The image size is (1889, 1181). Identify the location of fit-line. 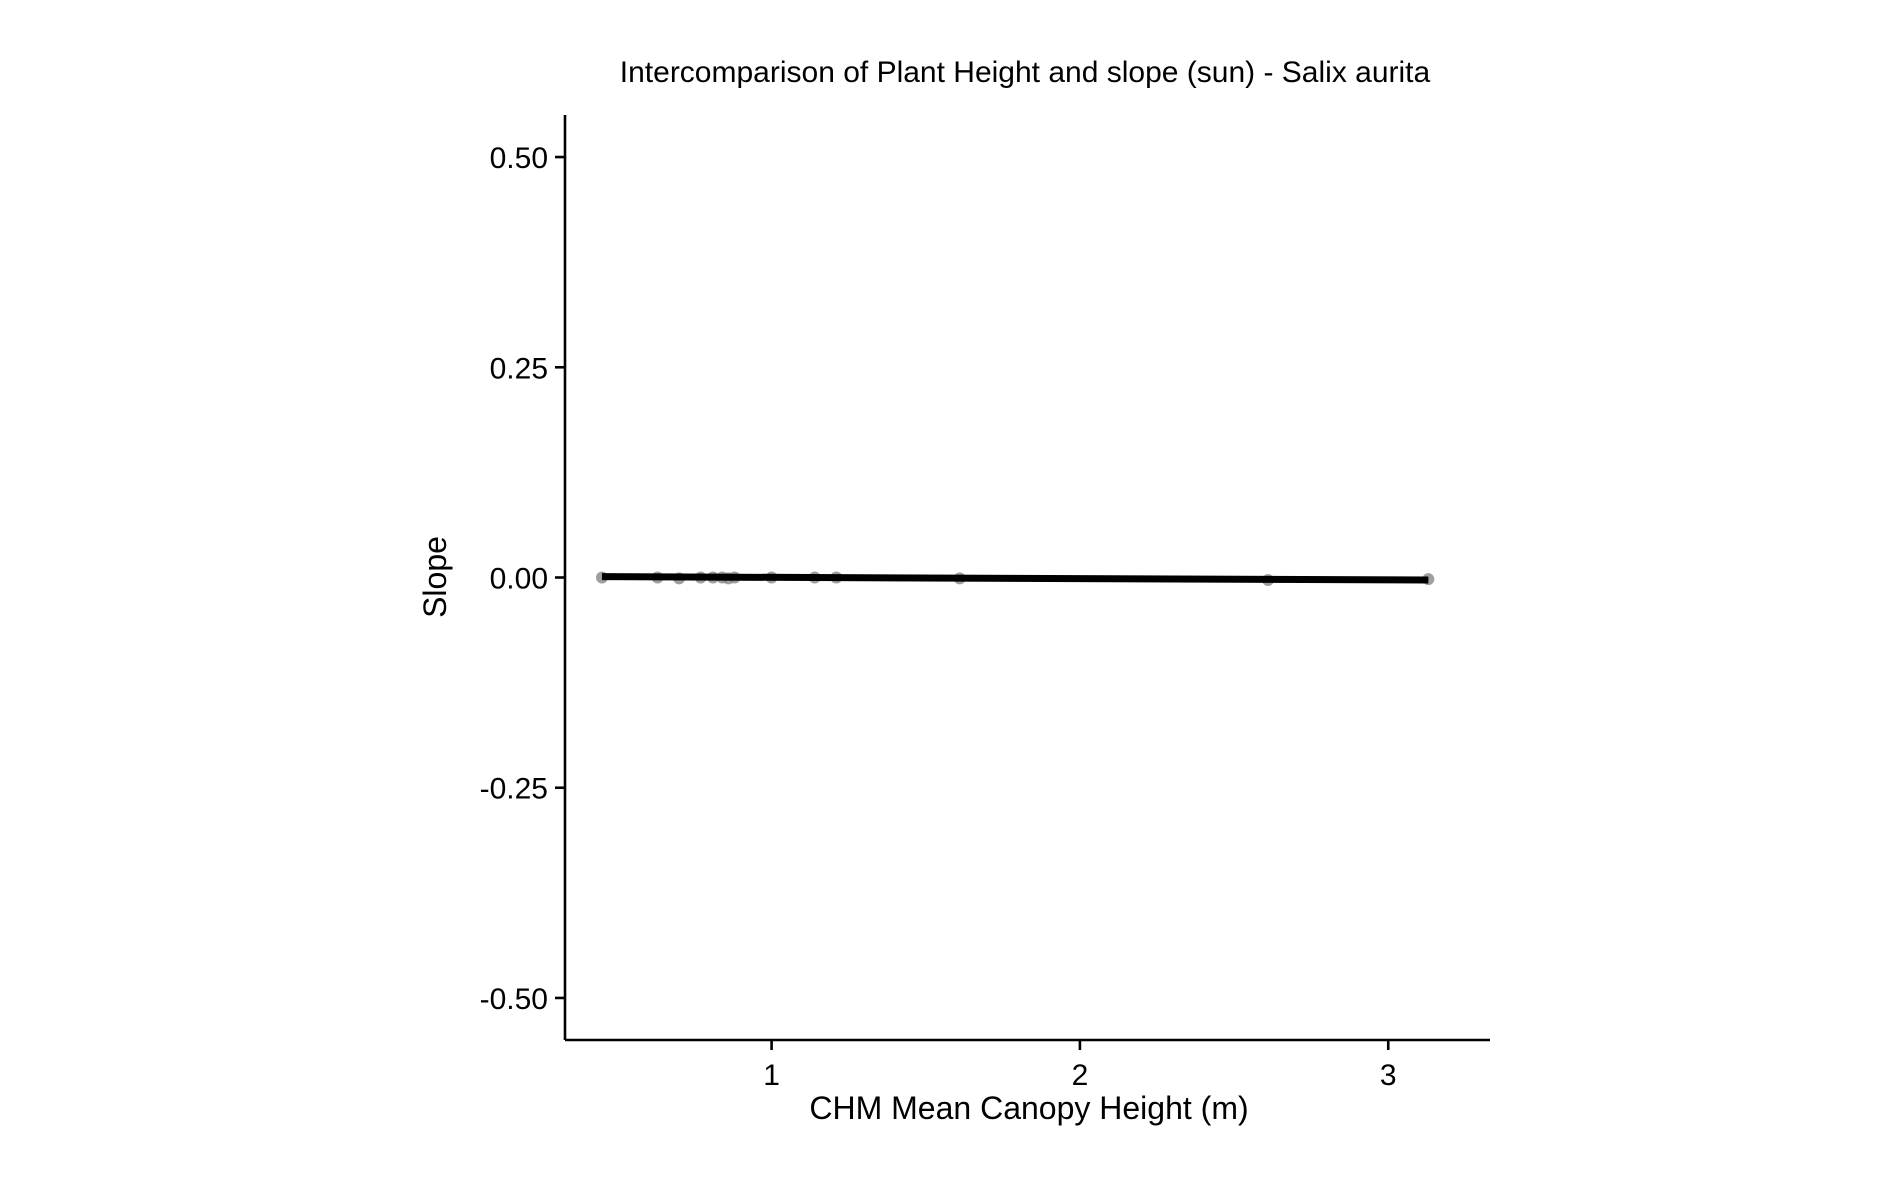
(1015, 578).